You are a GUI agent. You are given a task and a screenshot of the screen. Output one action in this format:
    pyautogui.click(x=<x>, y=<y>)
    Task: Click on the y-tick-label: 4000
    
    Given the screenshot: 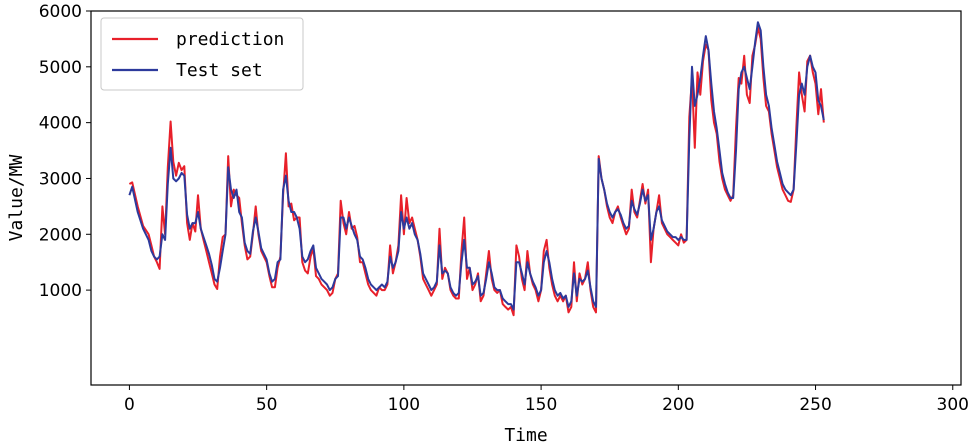 What is the action you would take?
    pyautogui.click(x=60, y=124)
    